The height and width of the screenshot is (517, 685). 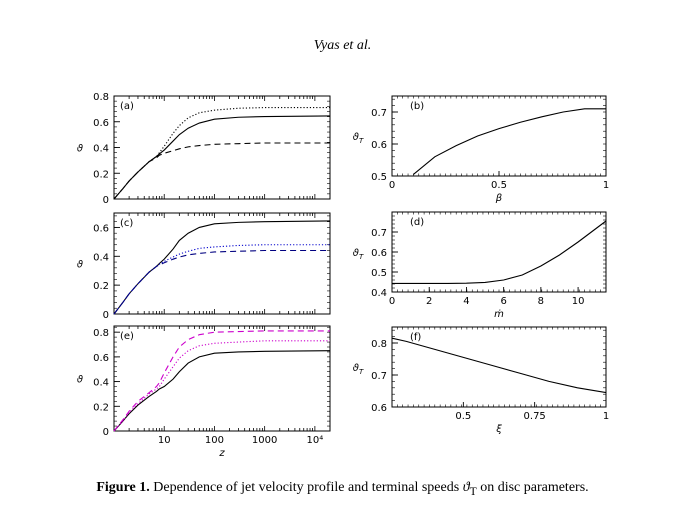 I want to click on series-line-e-dotted, so click(x=221, y=386).